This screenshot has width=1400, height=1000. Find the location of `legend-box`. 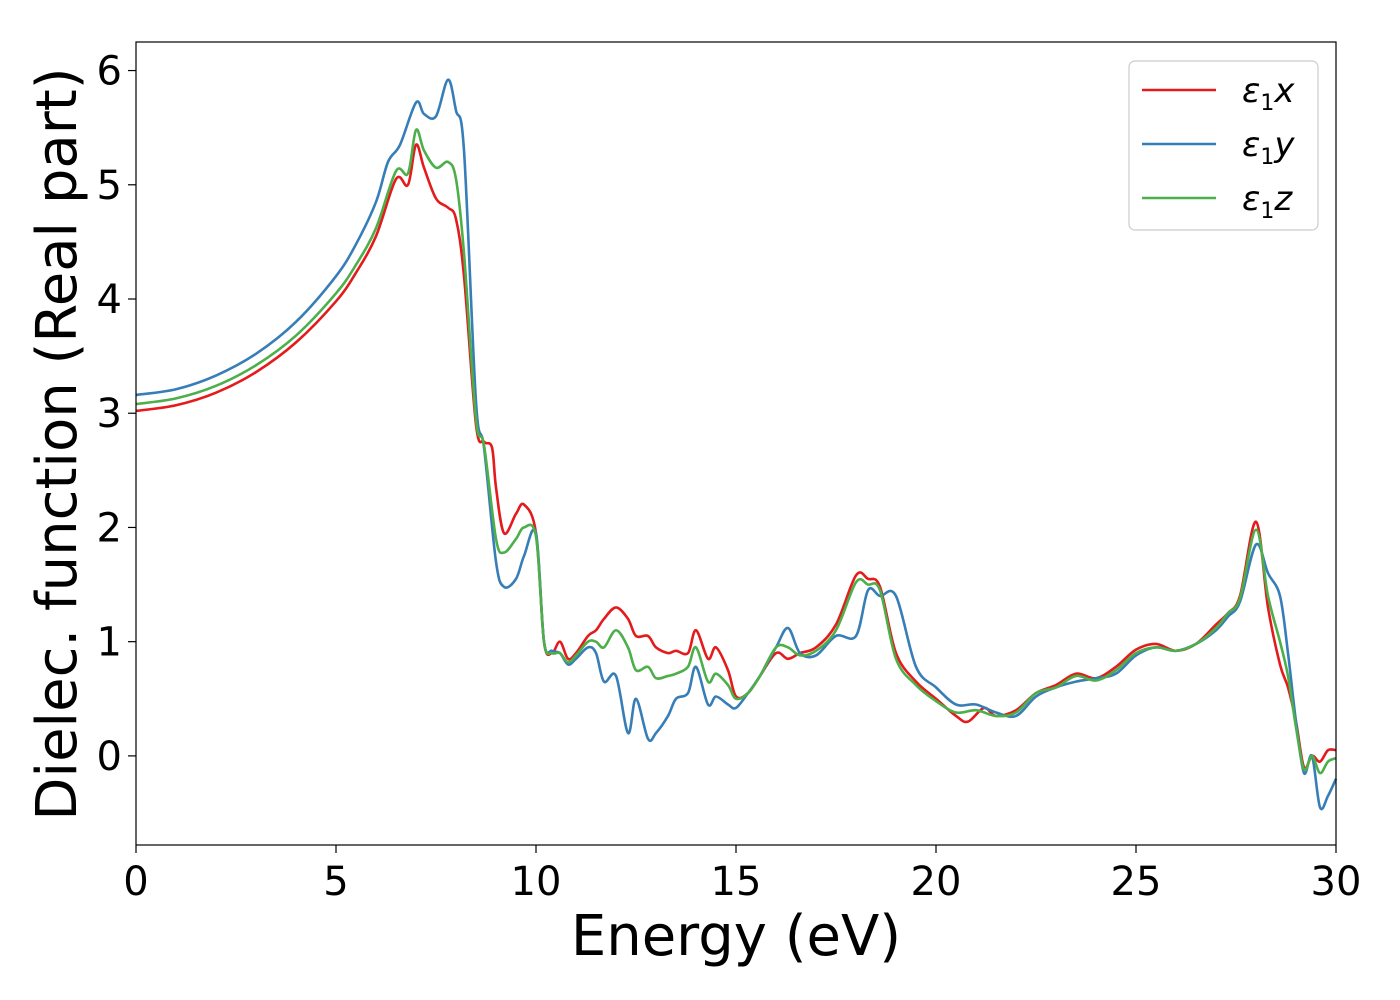

legend-box is located at coordinates (1223, 145).